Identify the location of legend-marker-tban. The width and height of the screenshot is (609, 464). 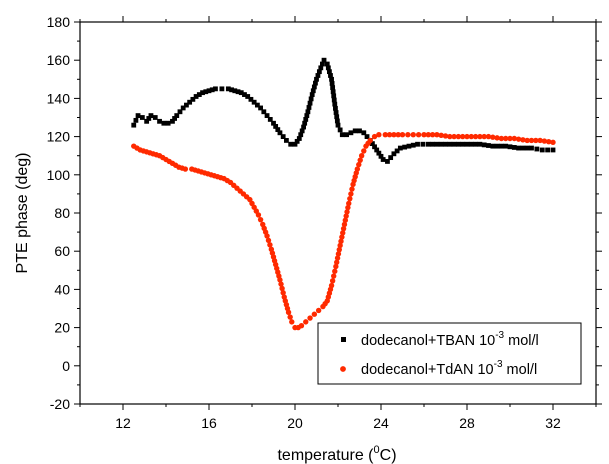
(343, 339).